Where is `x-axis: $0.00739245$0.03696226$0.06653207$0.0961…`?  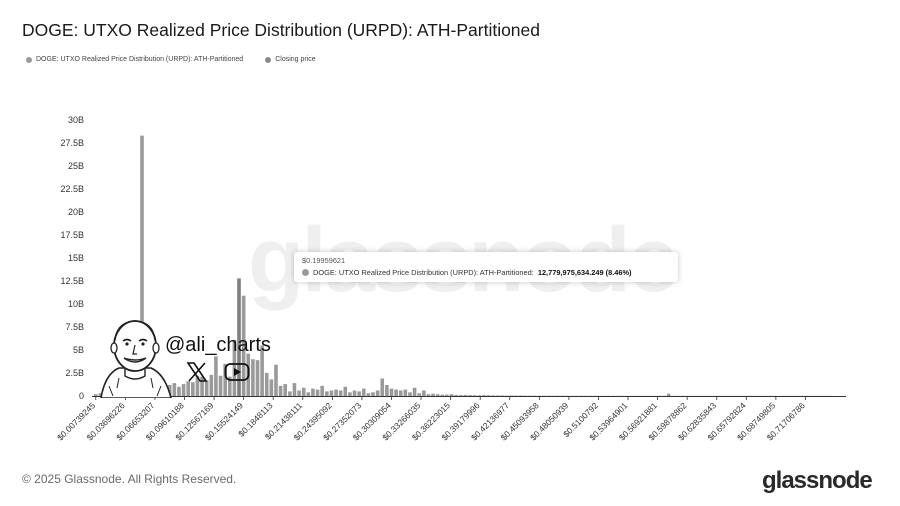
x-axis: $0.00739245$0.03696226$0.06653207$0.0961… is located at coordinates (450, 419).